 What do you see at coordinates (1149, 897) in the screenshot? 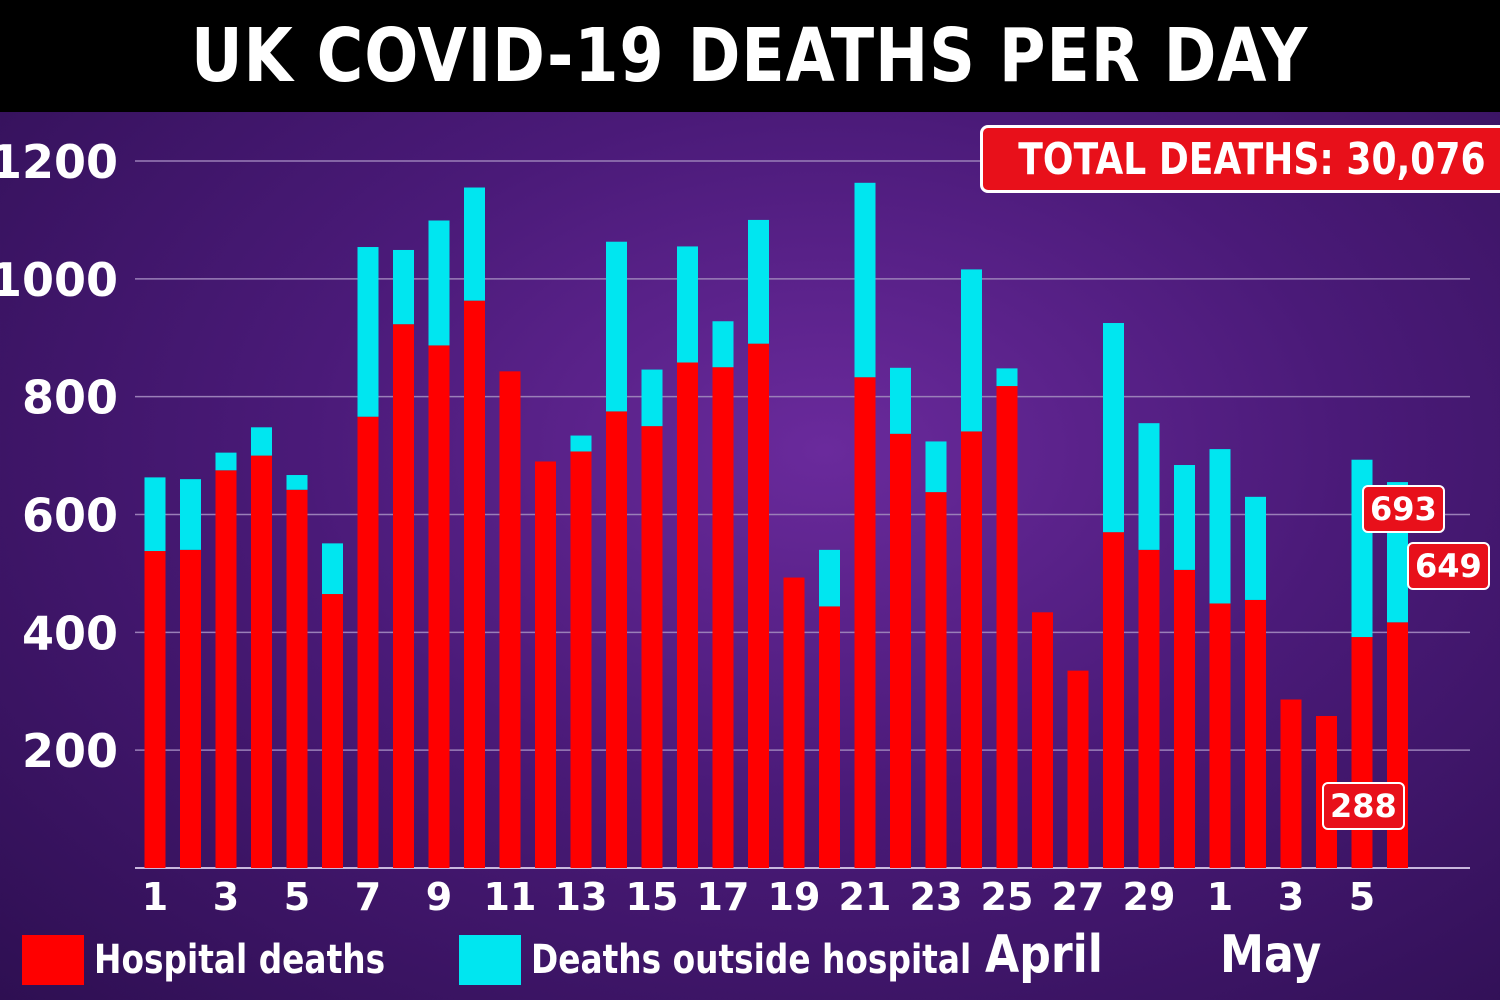
I see `x-tick-label: 29` at bounding box center [1149, 897].